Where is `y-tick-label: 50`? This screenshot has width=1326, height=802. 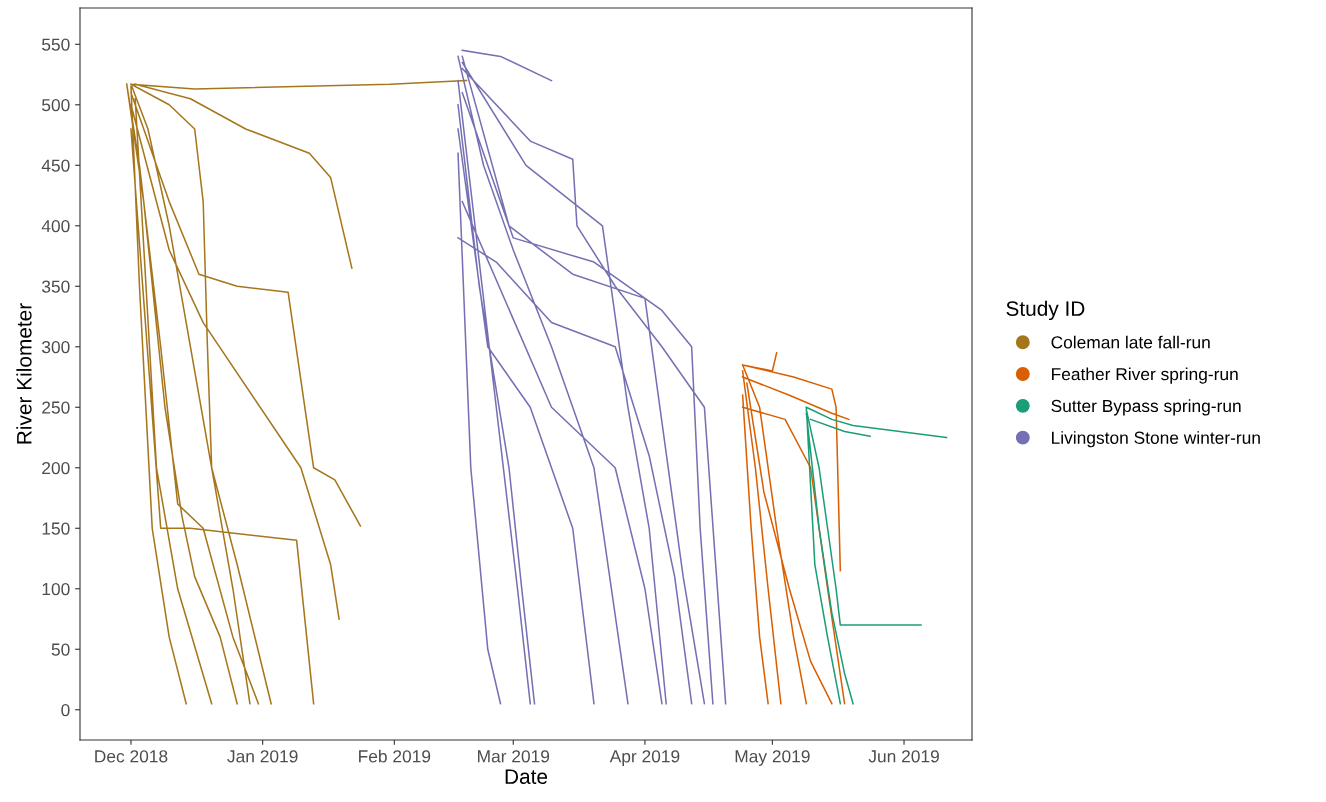
y-tick-label: 50 is located at coordinates (60, 649).